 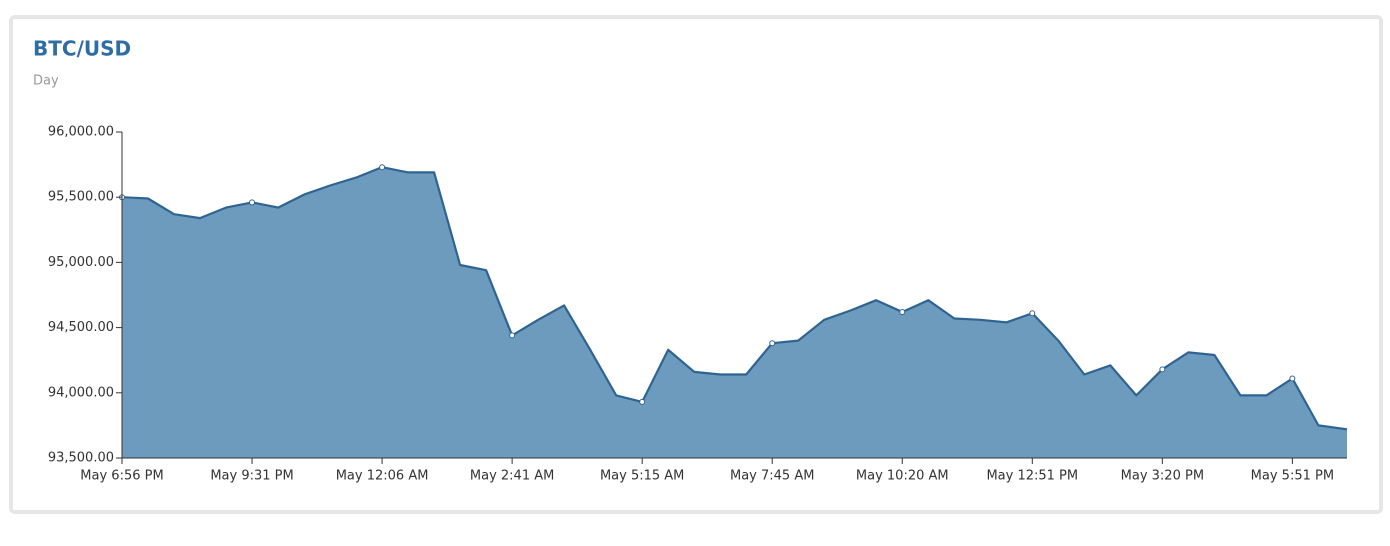 I want to click on x-tick-label: May 3:20 PM, so click(x=1162, y=476).